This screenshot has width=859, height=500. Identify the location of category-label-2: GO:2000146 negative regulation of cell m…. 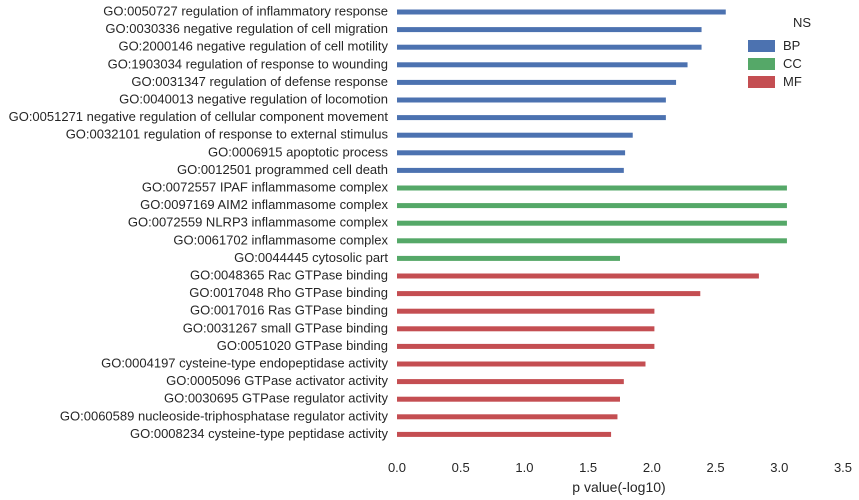
(253, 46).